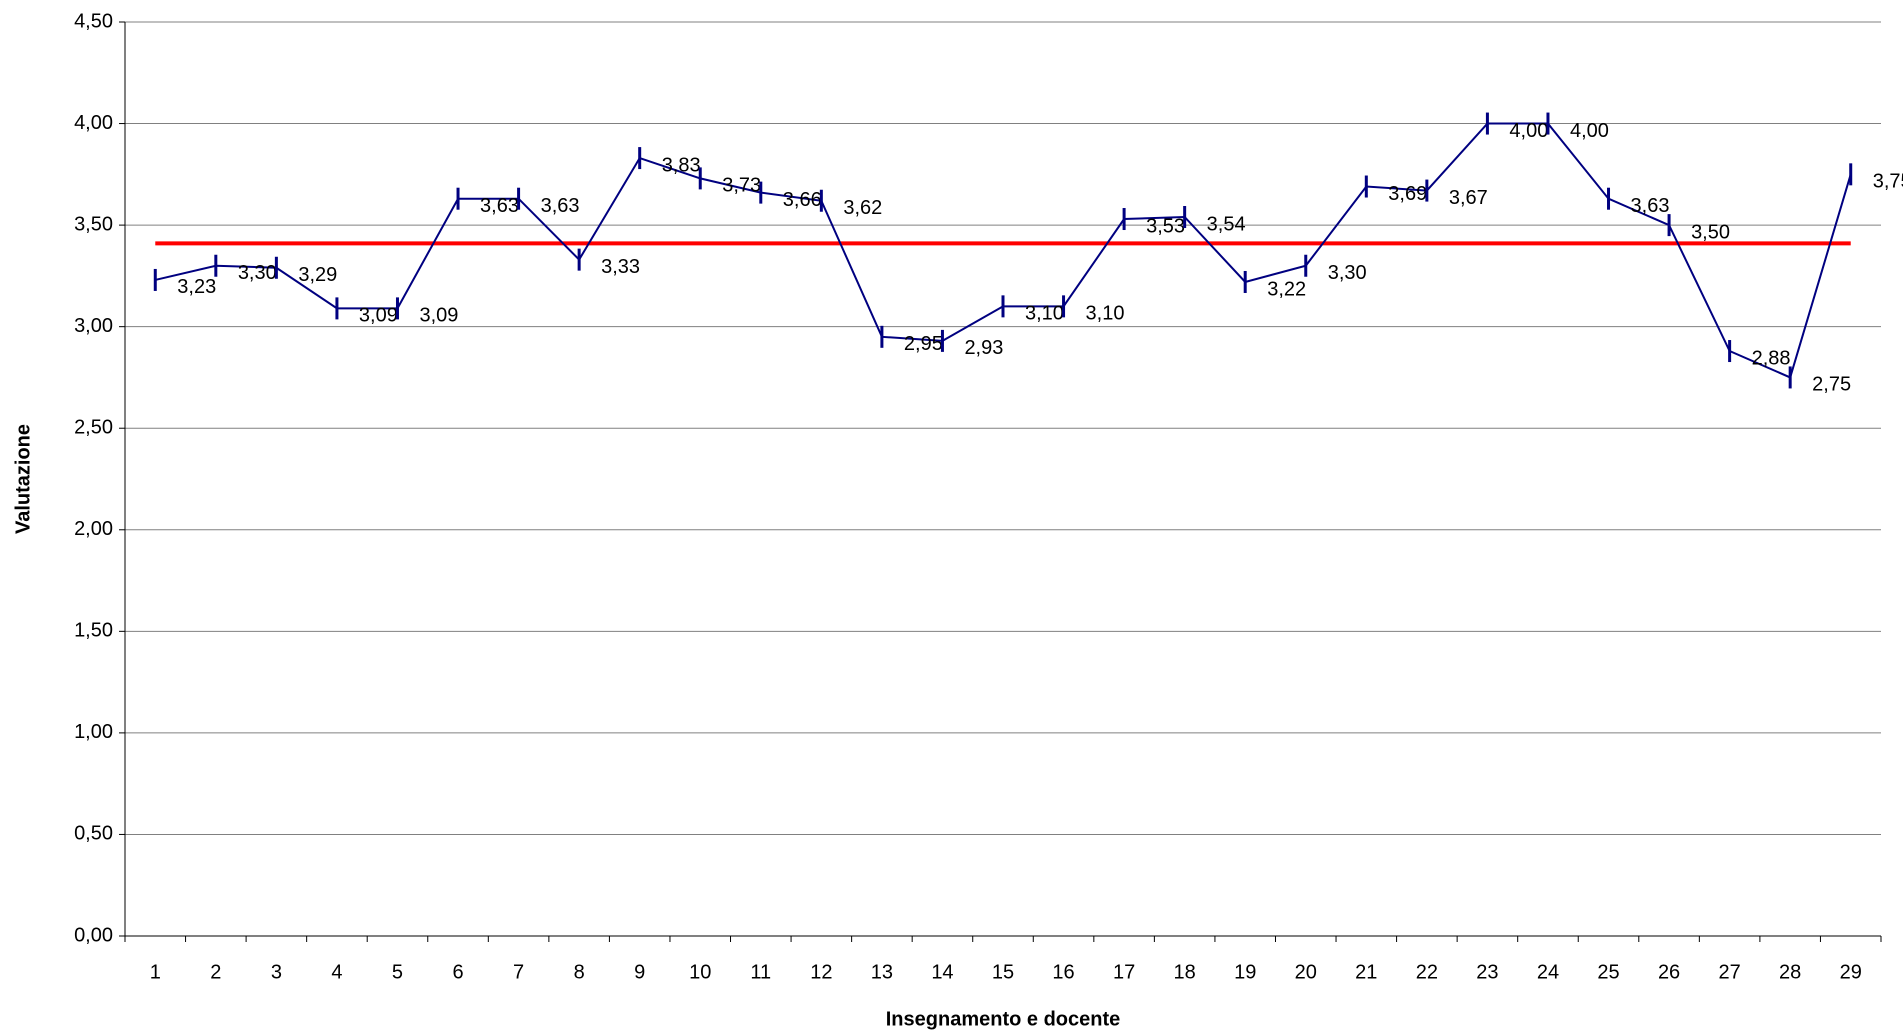 This screenshot has width=1903, height=1034. Describe the element at coordinates (1306, 972) in the screenshot. I see `x-tick-label: 20` at that location.